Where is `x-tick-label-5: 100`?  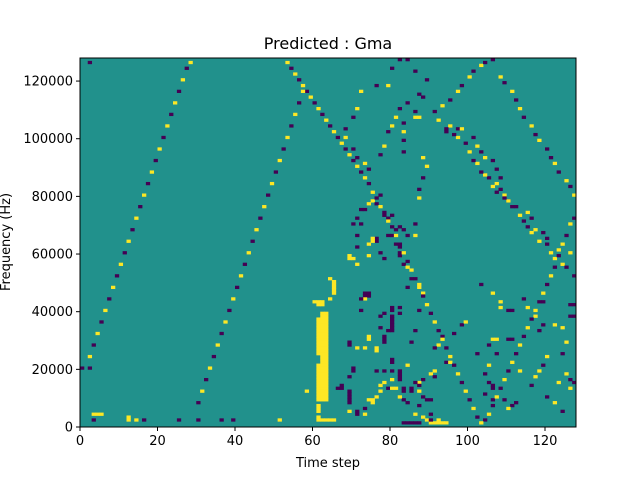 x-tick-label-5: 100 is located at coordinates (467, 441).